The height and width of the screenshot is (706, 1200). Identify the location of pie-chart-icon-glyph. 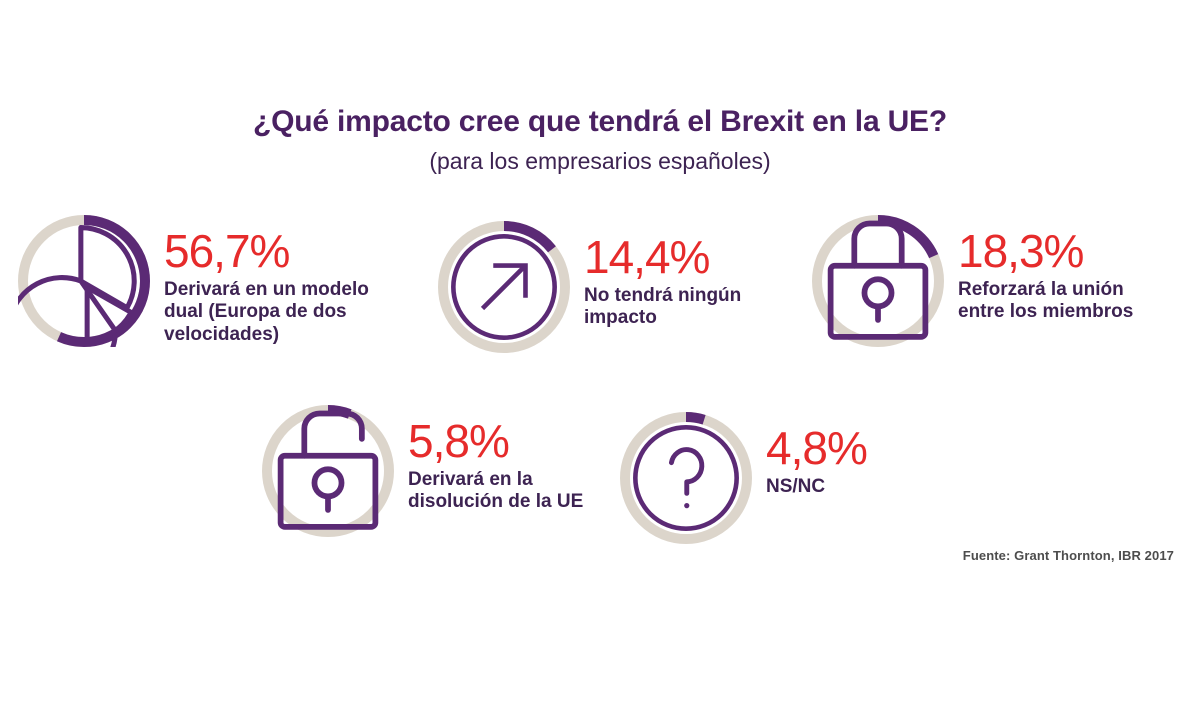
(77, 286).